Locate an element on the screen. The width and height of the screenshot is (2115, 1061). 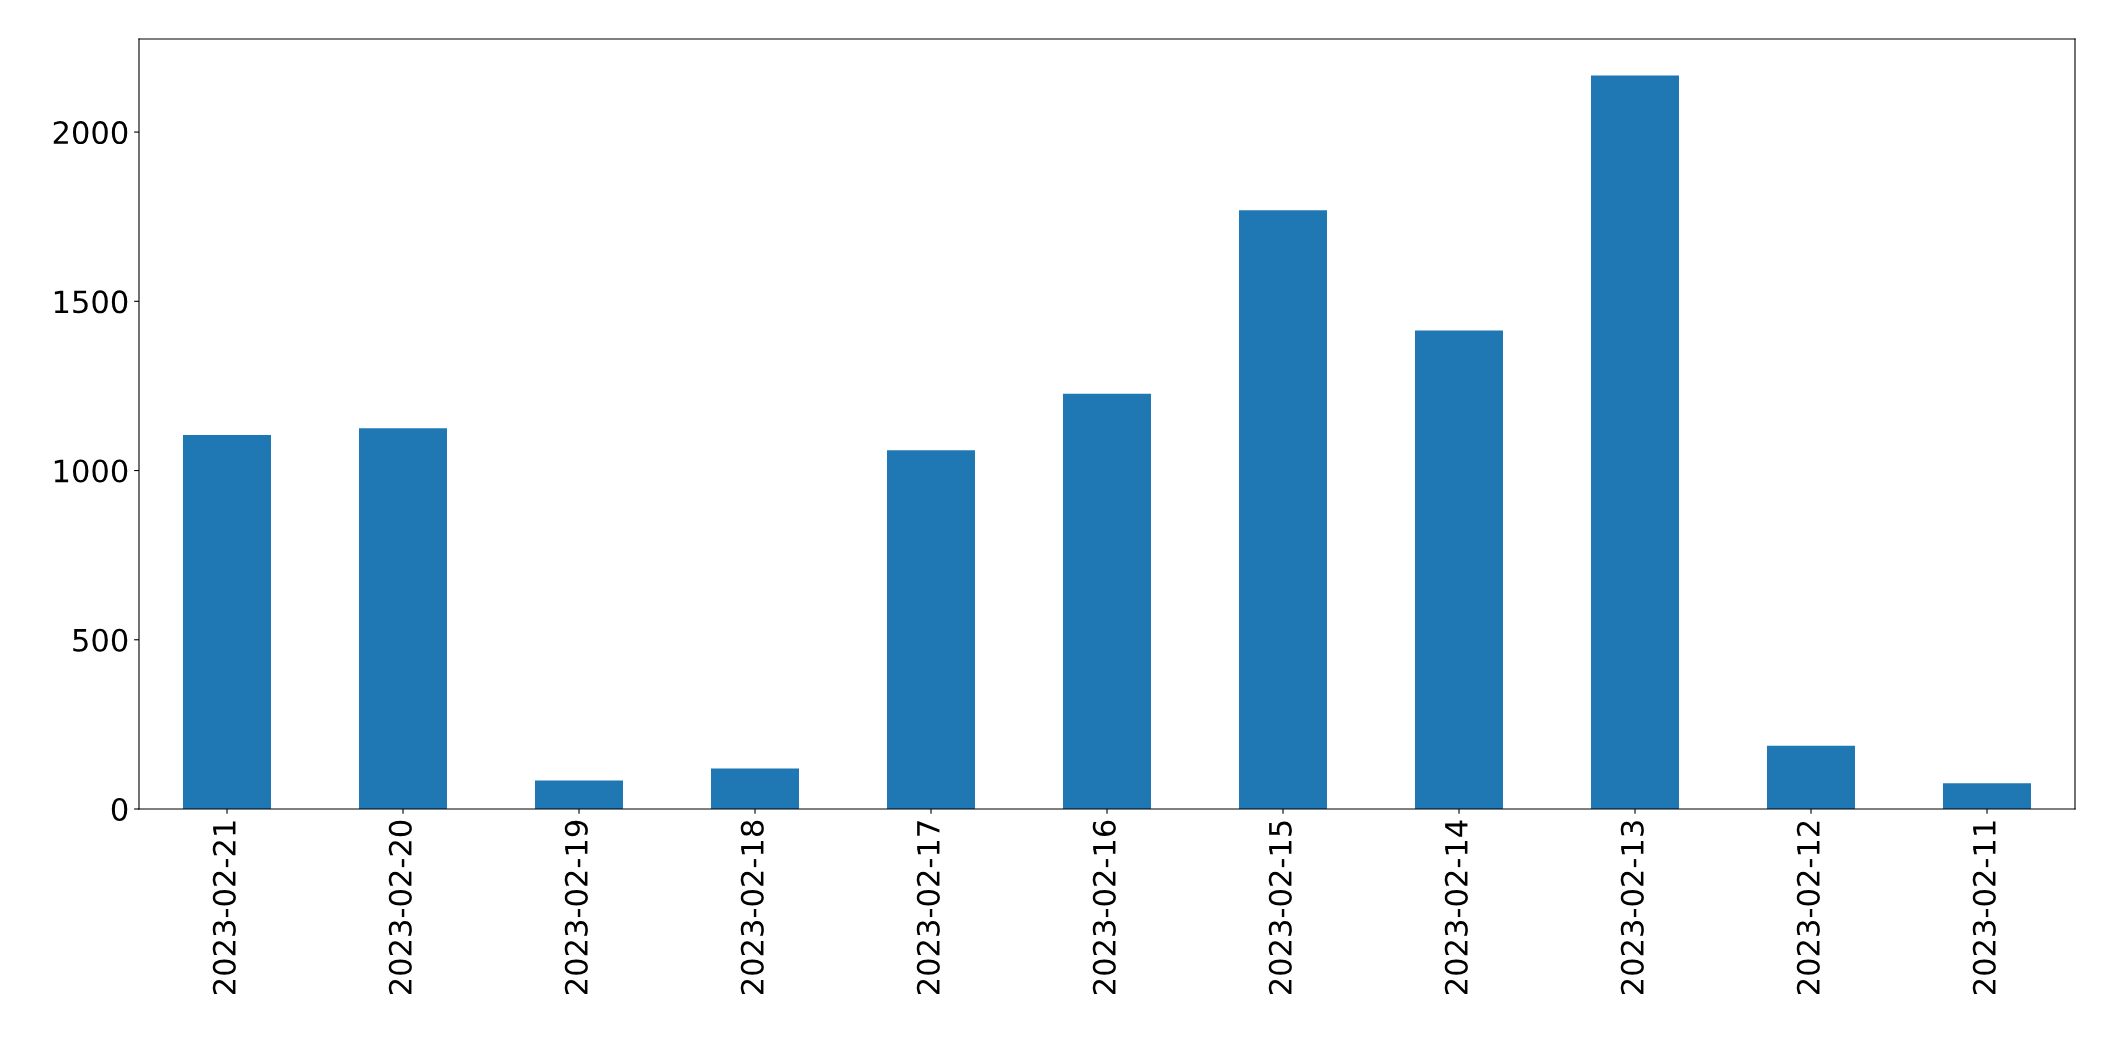
x-tick-label: 2023-02-14 is located at coordinates (1456, 907).